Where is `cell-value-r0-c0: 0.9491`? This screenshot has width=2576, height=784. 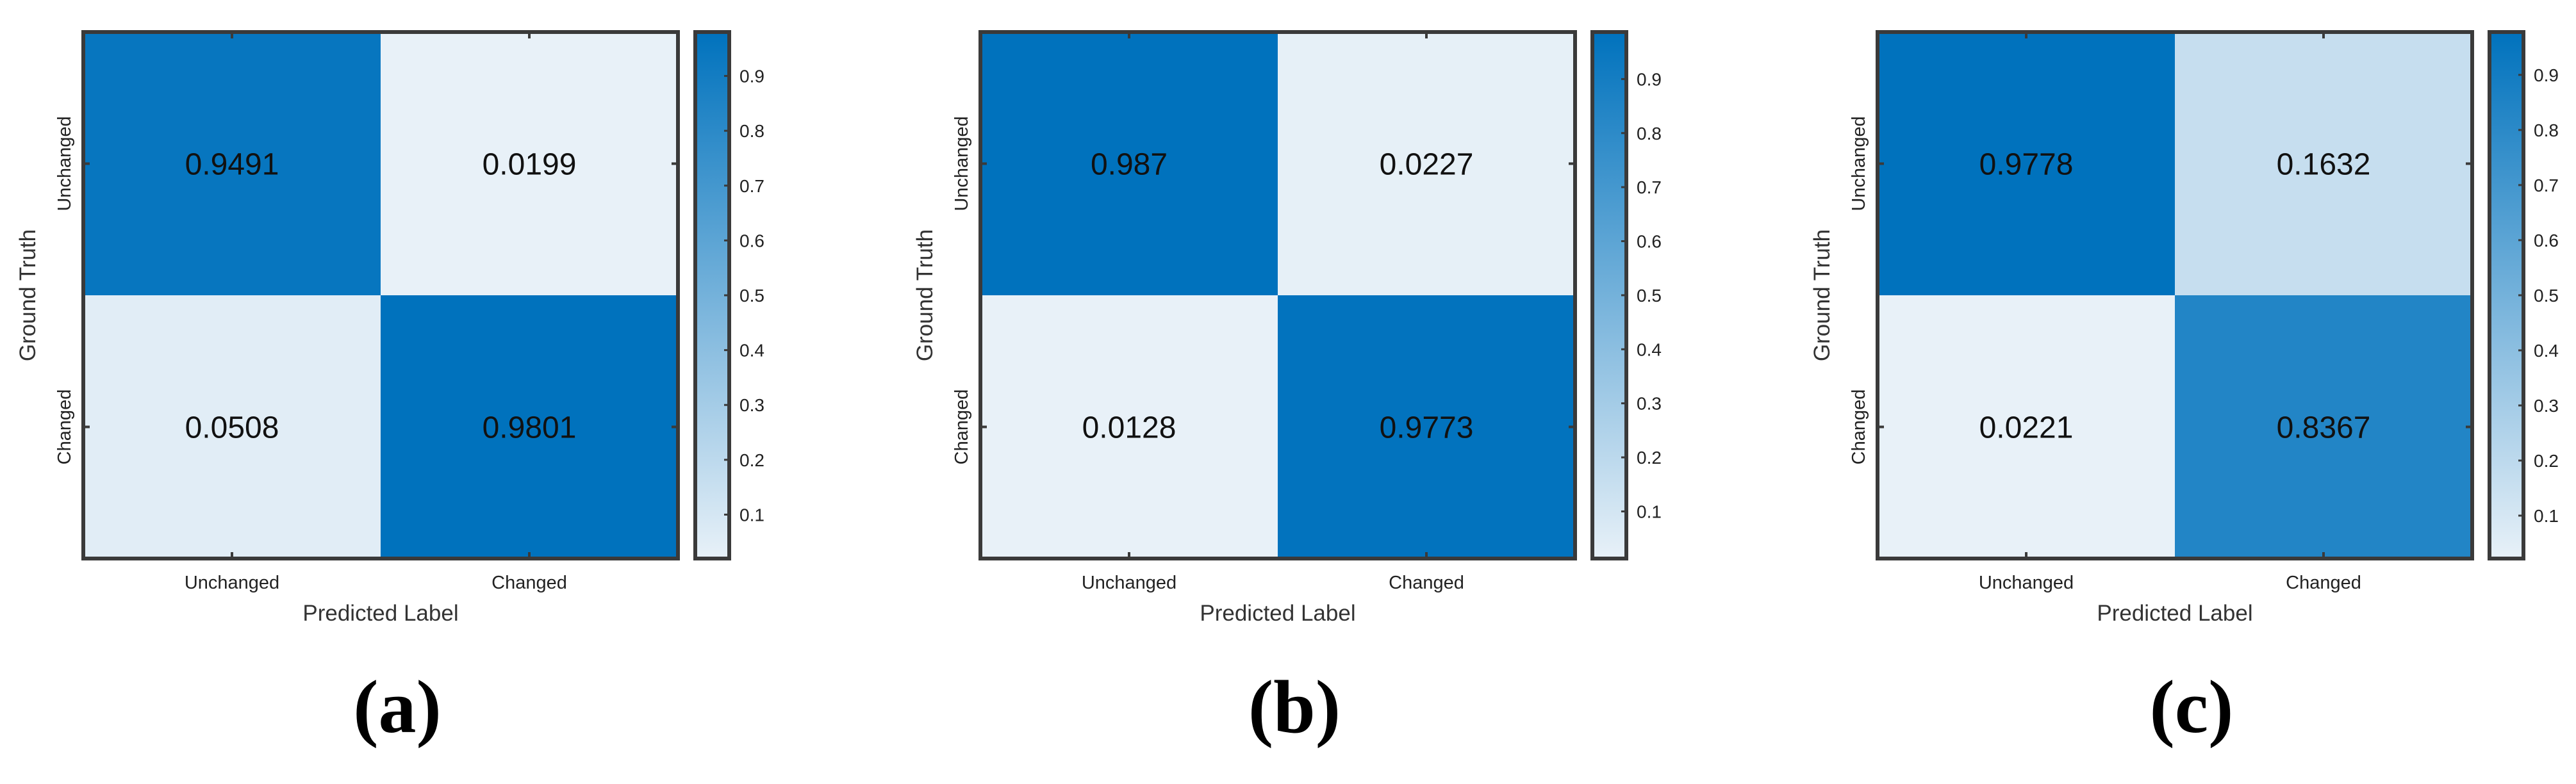
cell-value-r0-c0: 0.9491 is located at coordinates (232, 165).